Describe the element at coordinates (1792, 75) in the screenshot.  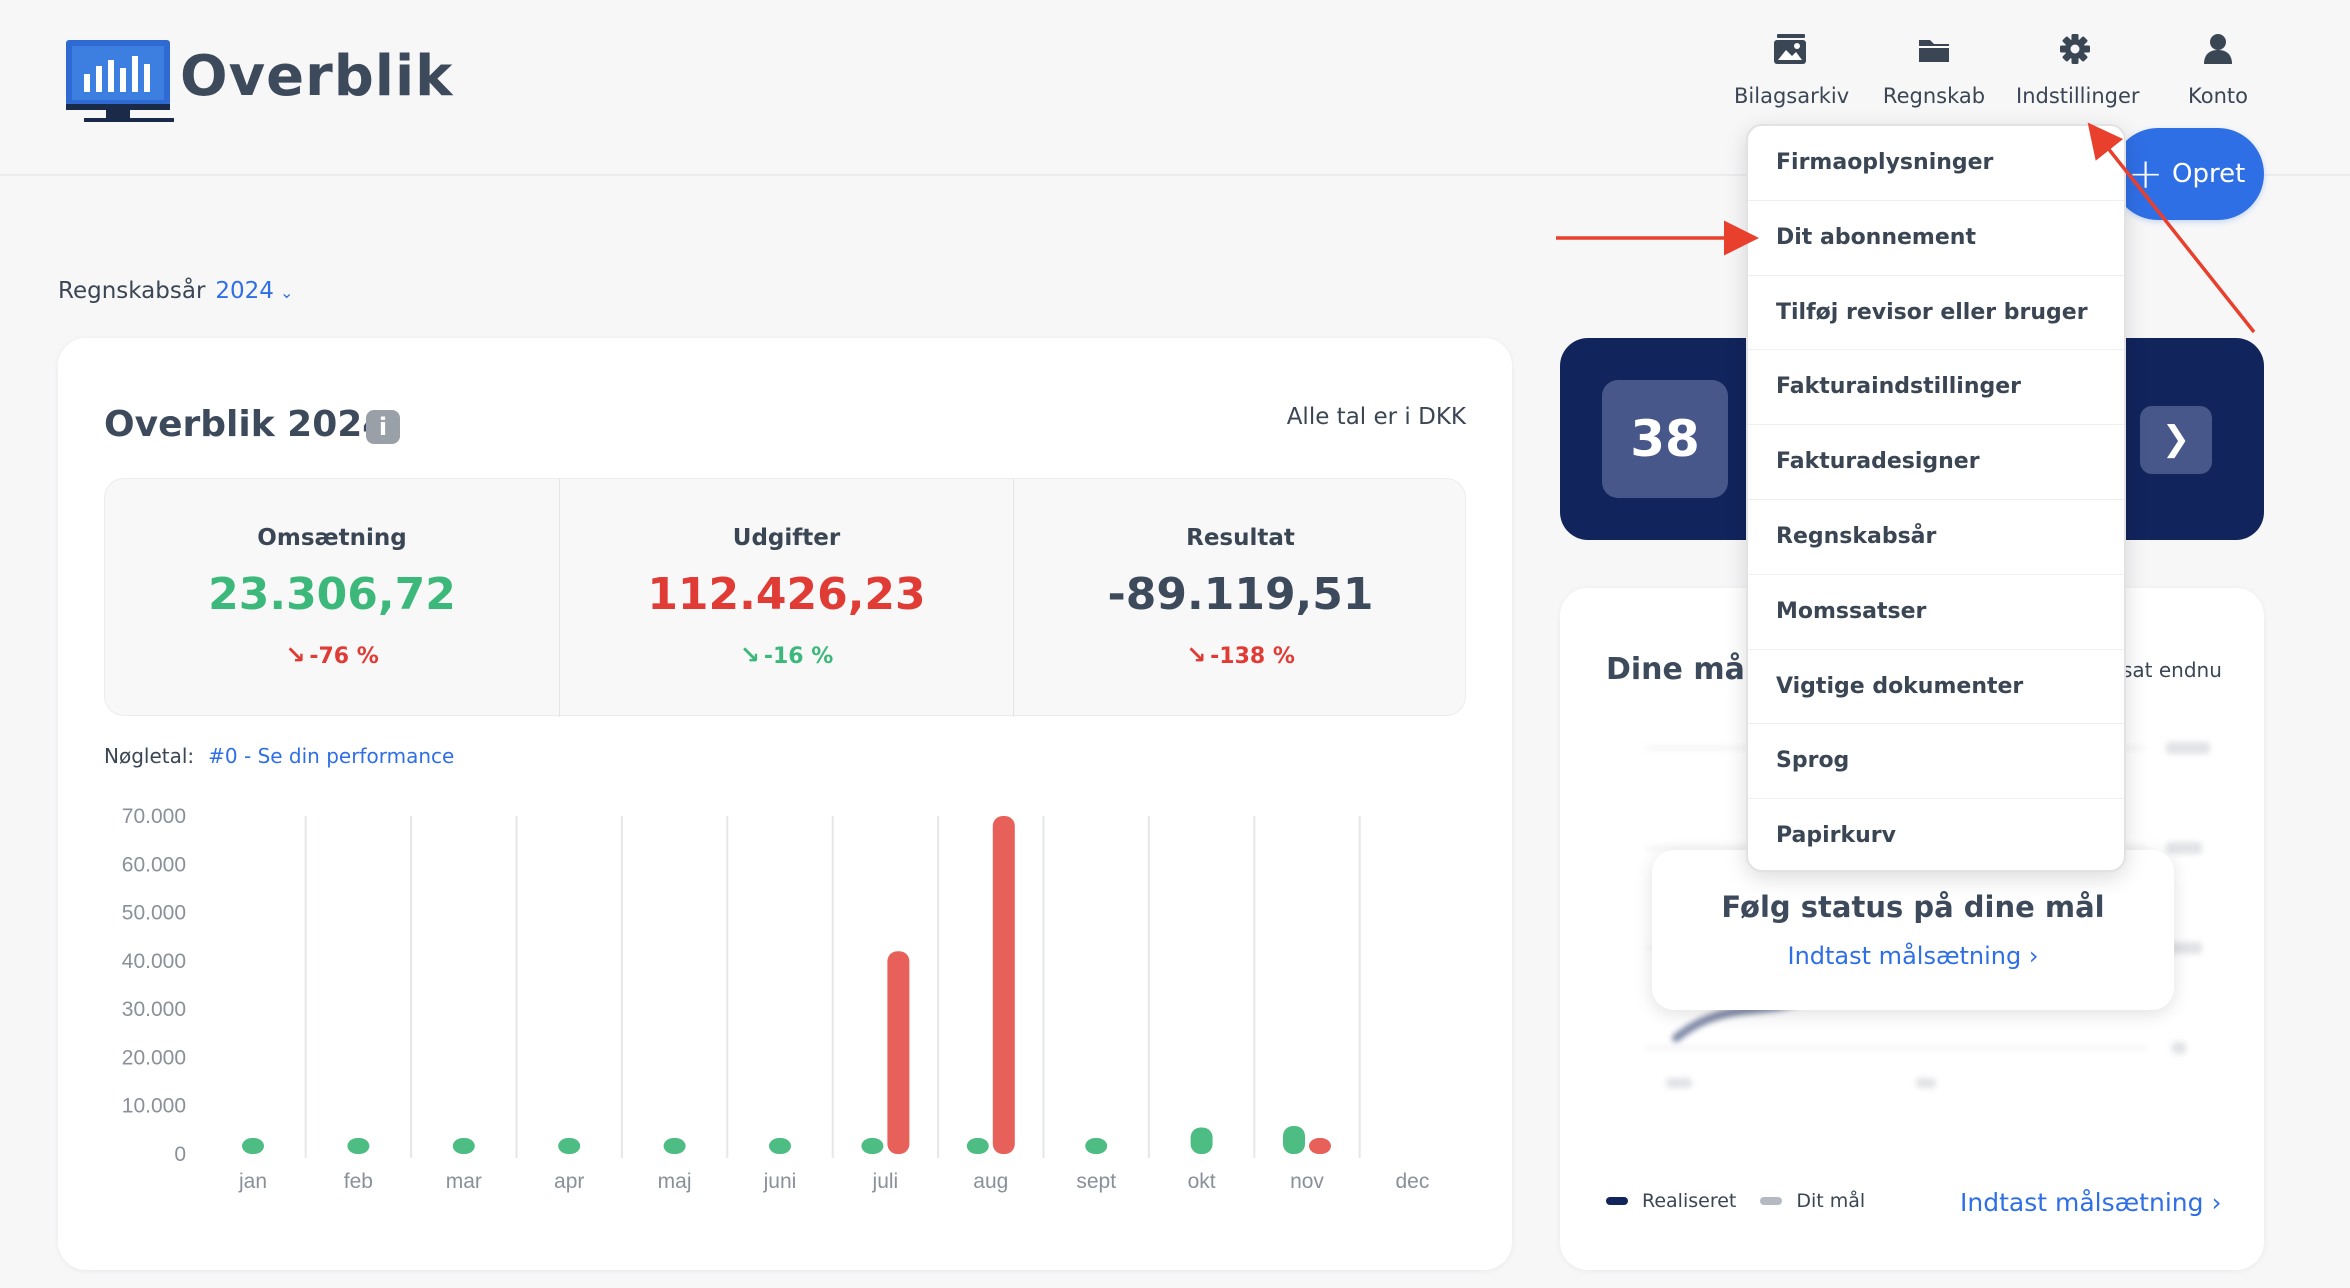
I see `nav-bilagsarkiv: Bilagsarkiv` at that location.